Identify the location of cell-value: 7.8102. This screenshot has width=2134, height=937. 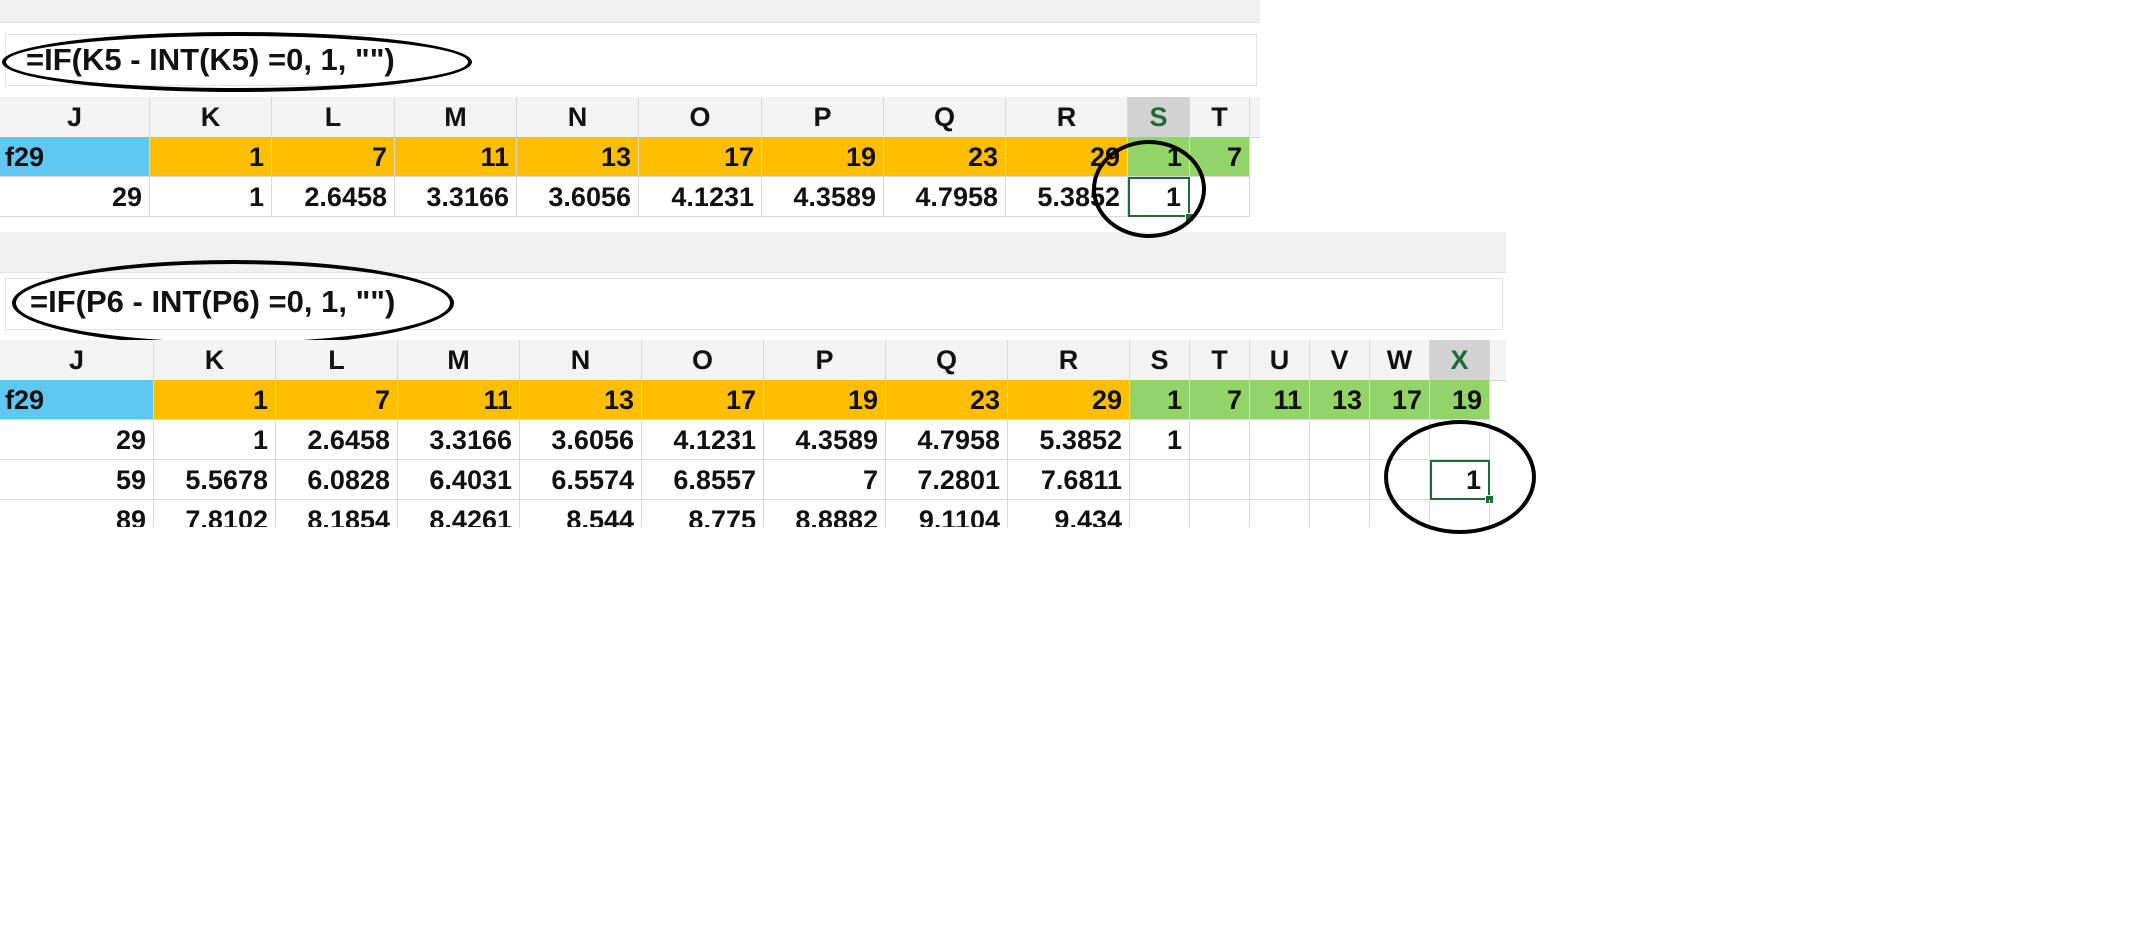
(215, 513).